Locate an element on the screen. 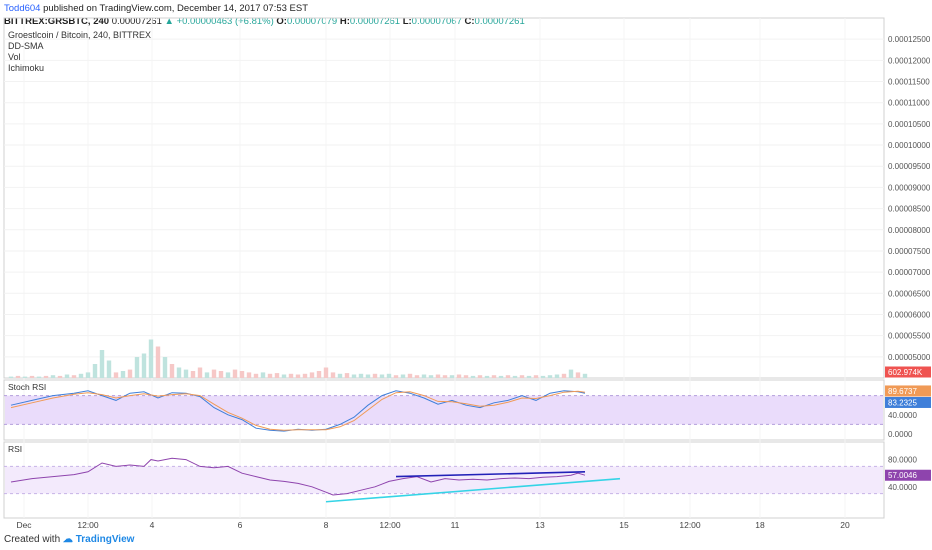 Image resolution: width=932 pixels, height=550 pixels. high-value: 0.00007261 is located at coordinates (375, 21).